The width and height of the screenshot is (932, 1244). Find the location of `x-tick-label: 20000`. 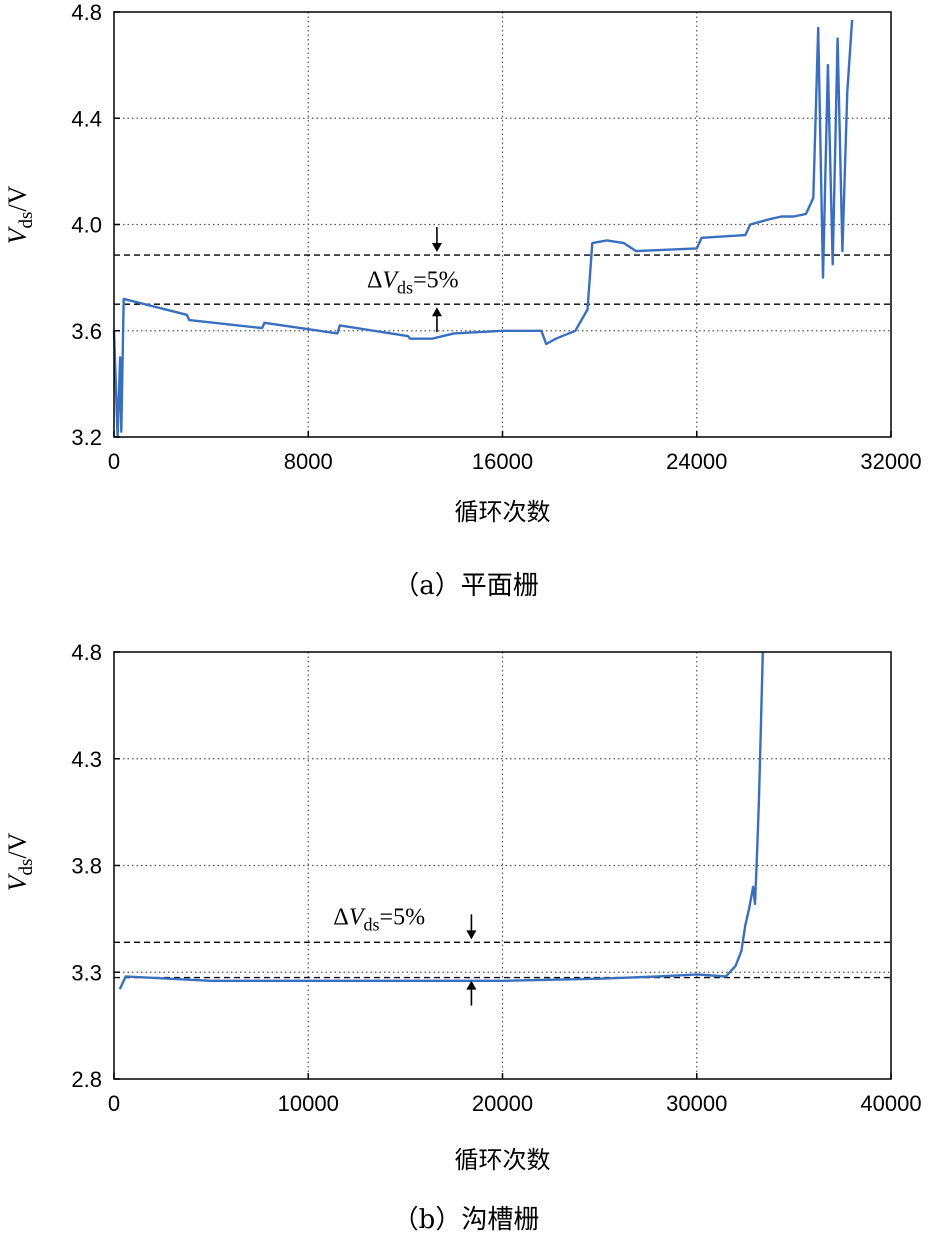

x-tick-label: 20000 is located at coordinates (502, 1103).